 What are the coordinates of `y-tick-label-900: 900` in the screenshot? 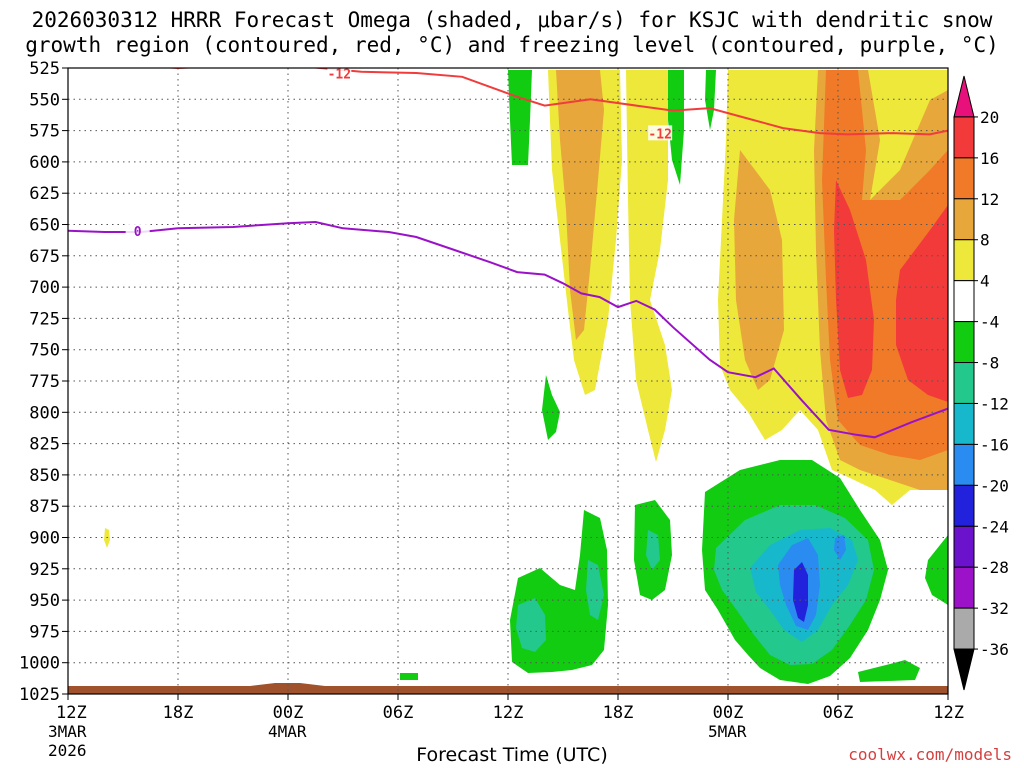 It's located at (44, 539).